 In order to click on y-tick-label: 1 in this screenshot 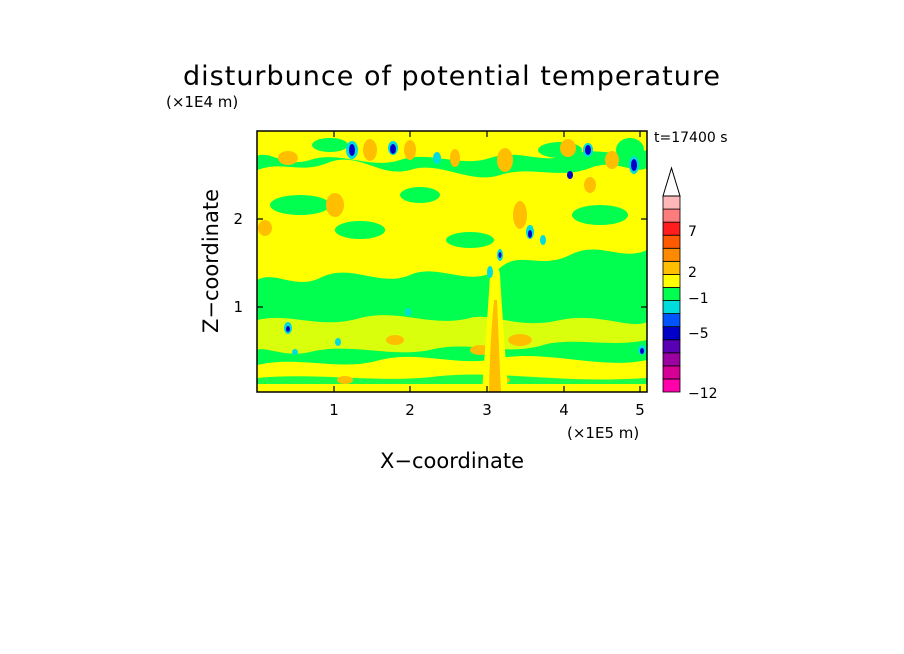, I will do `click(238, 307)`.